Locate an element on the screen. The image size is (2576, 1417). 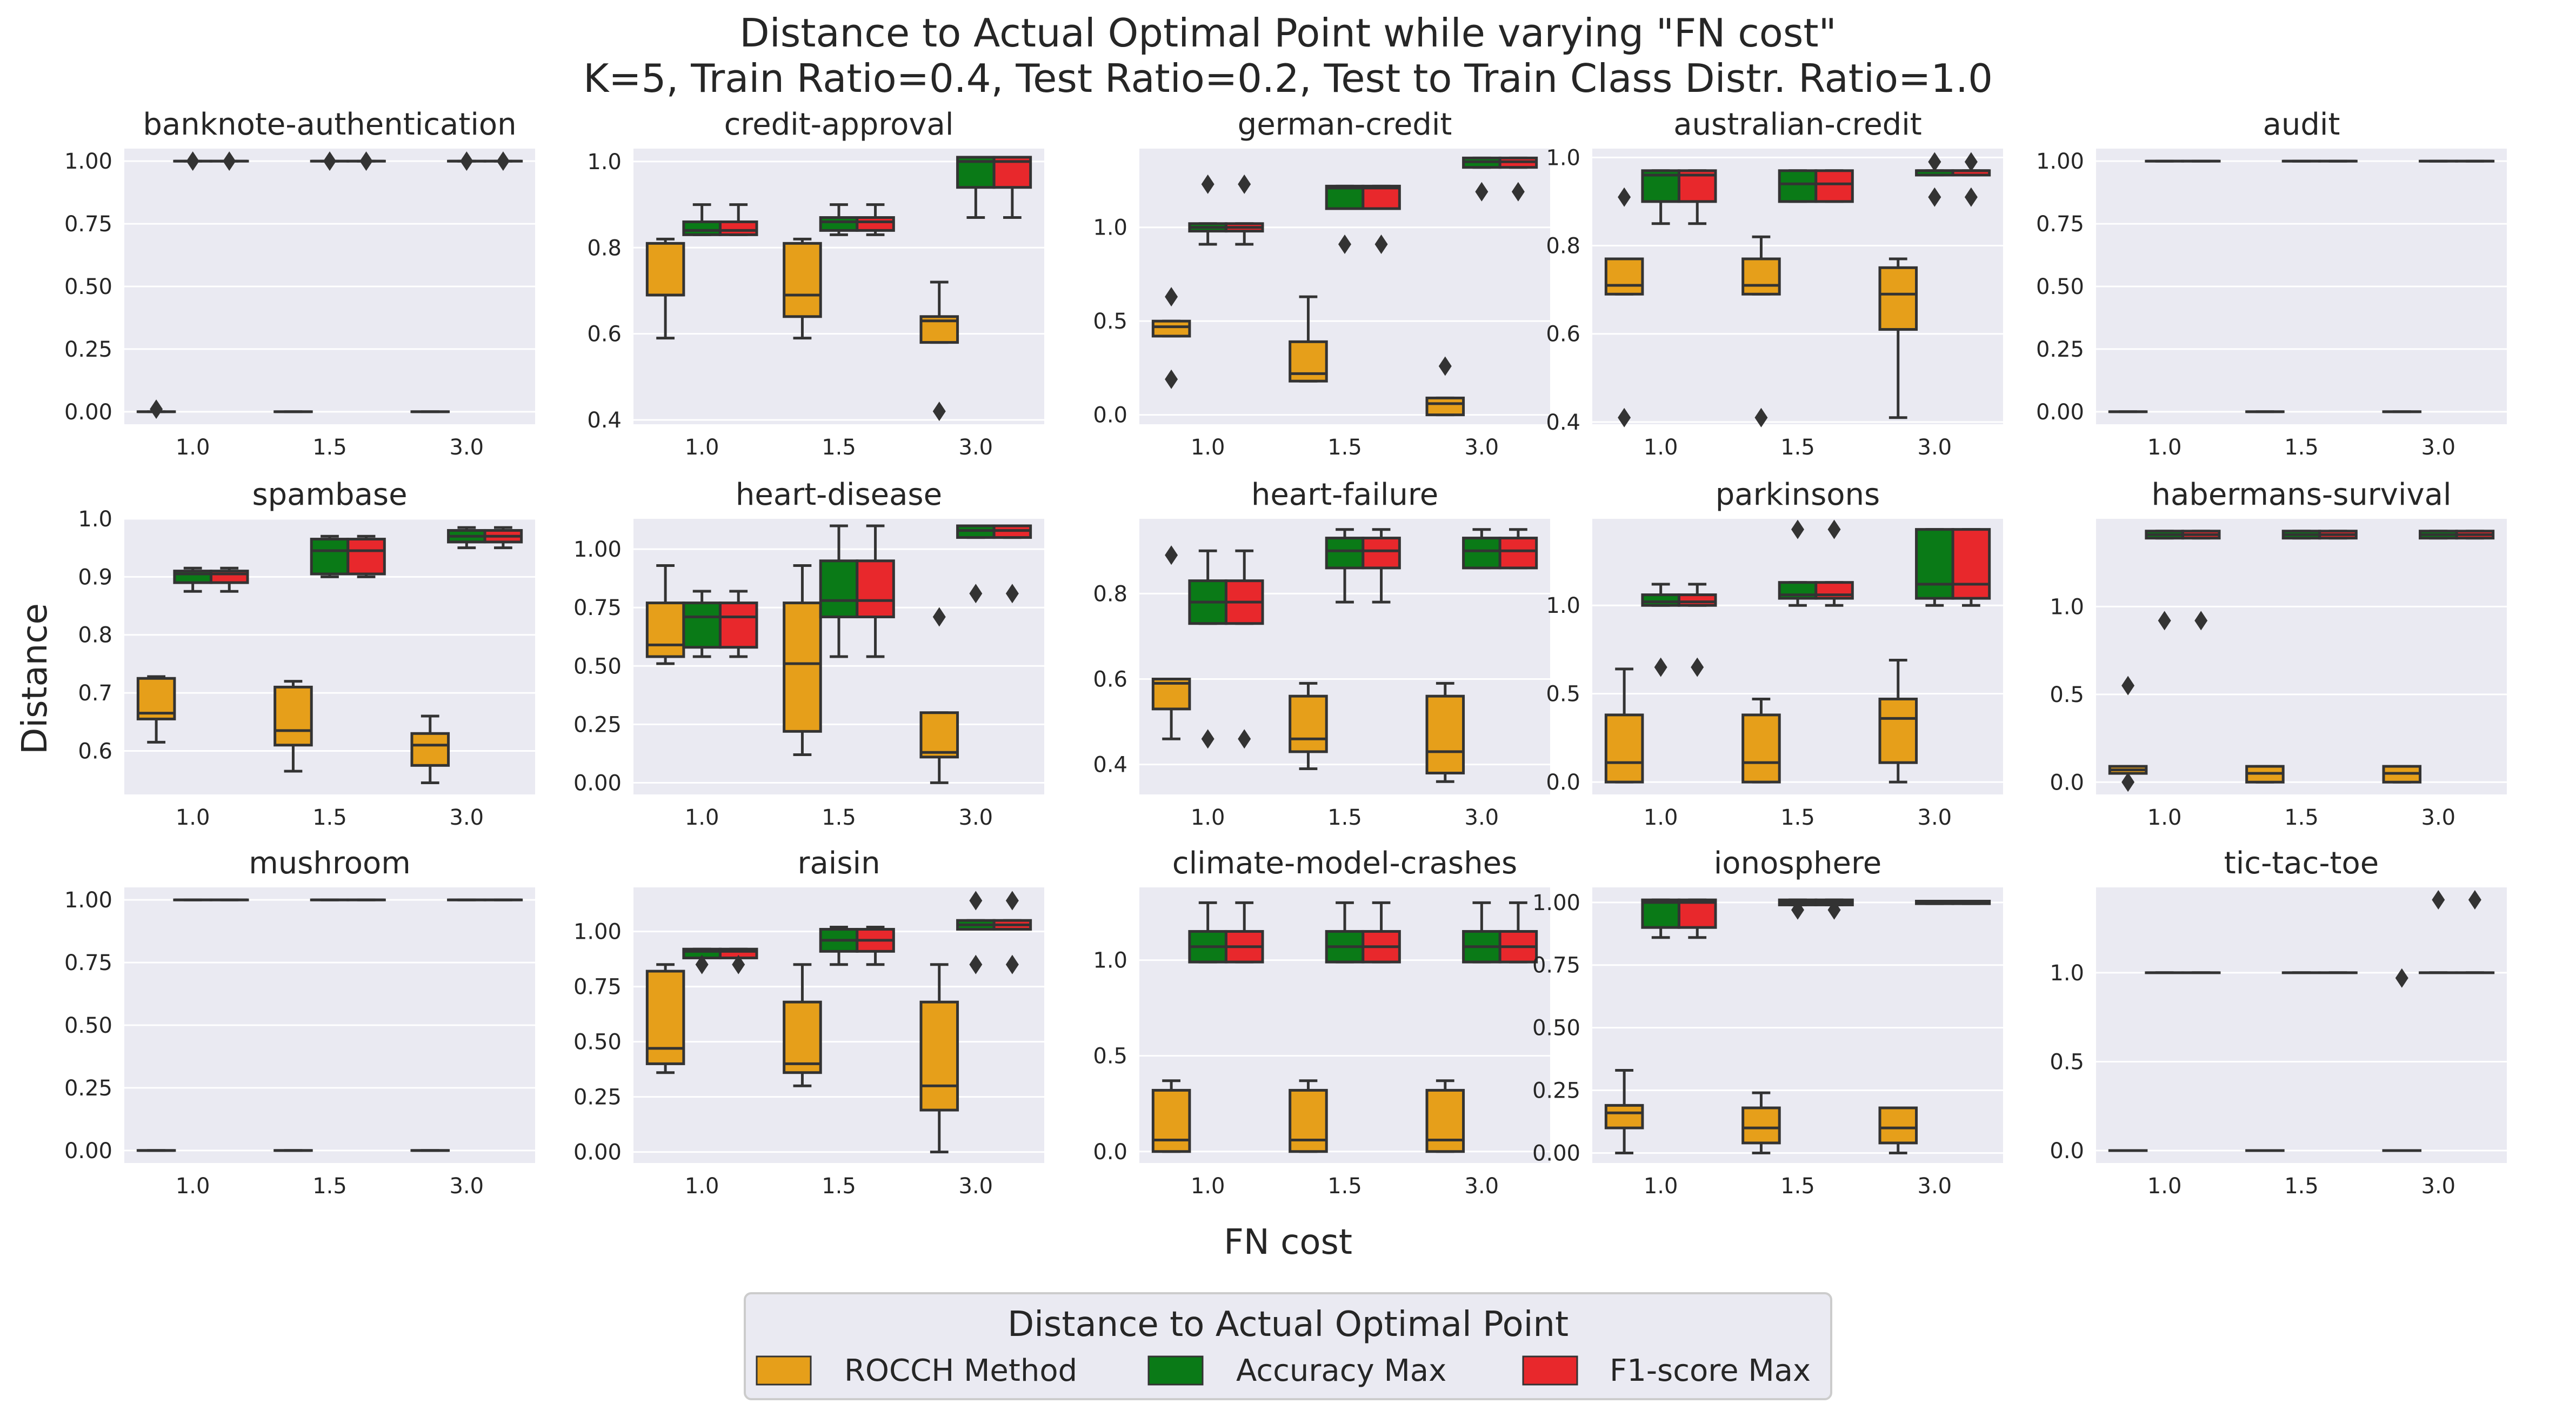
legend-swatch-accuracy is located at coordinates (1175, 1370).